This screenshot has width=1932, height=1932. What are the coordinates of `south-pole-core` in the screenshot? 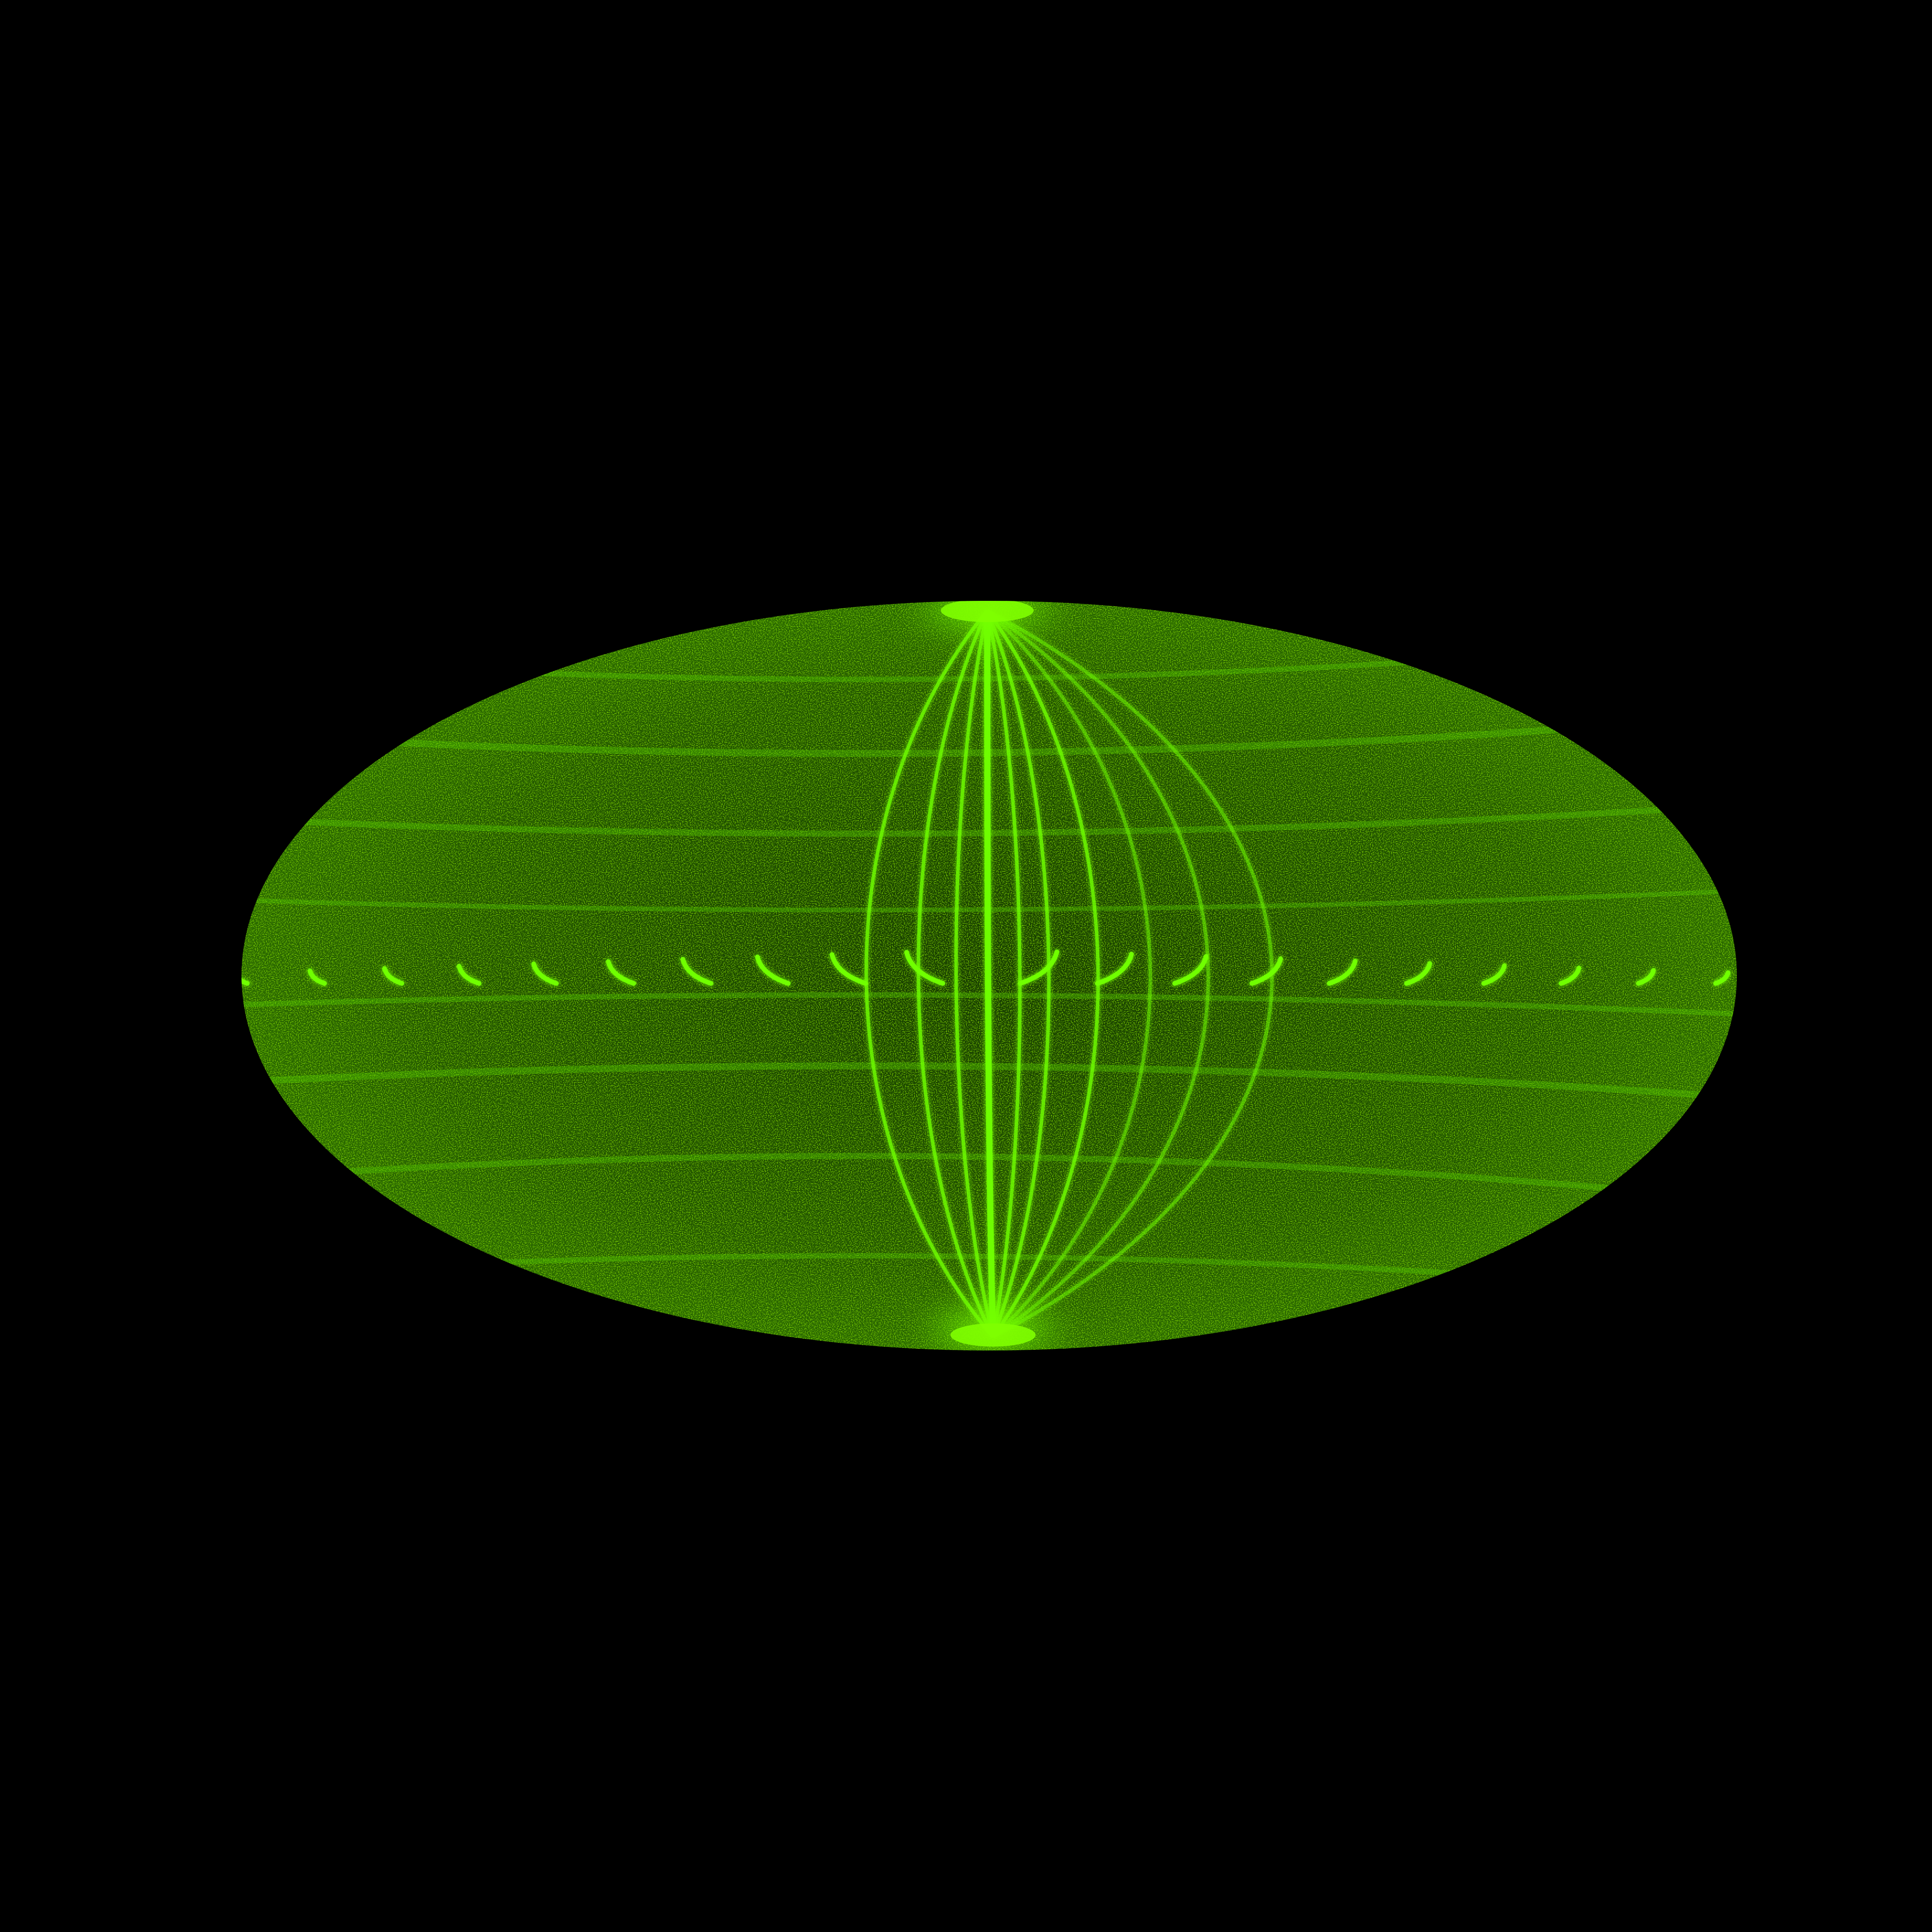 It's located at (993, 1335).